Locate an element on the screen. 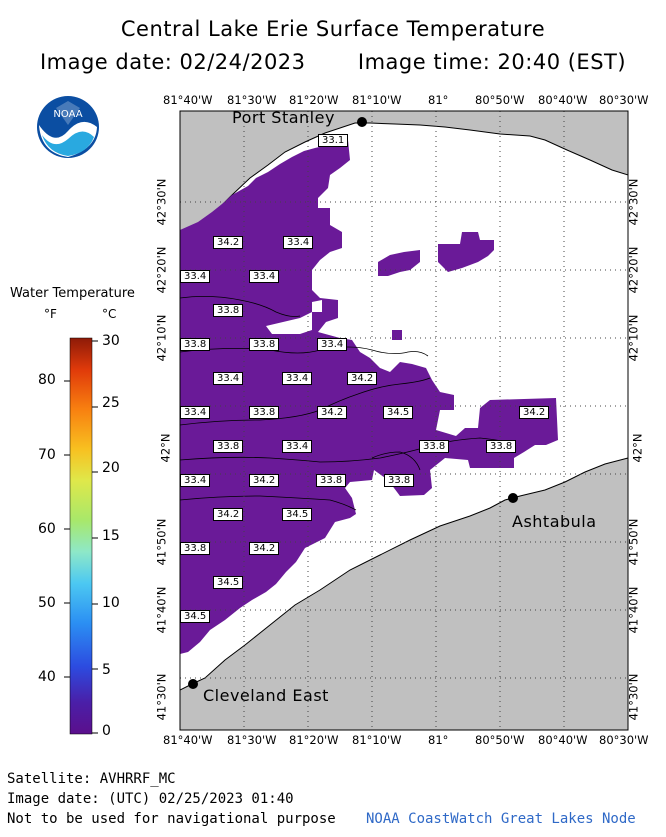 The width and height of the screenshot is (666, 837). colorbar is located at coordinates (81, 536).